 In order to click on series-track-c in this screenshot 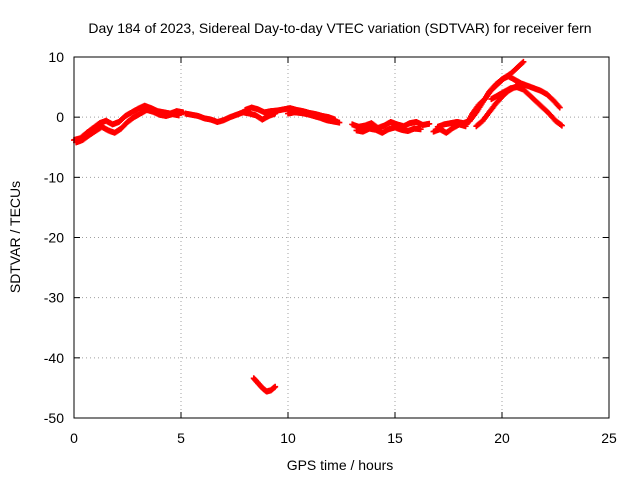, I will do `click(230, 117)`.